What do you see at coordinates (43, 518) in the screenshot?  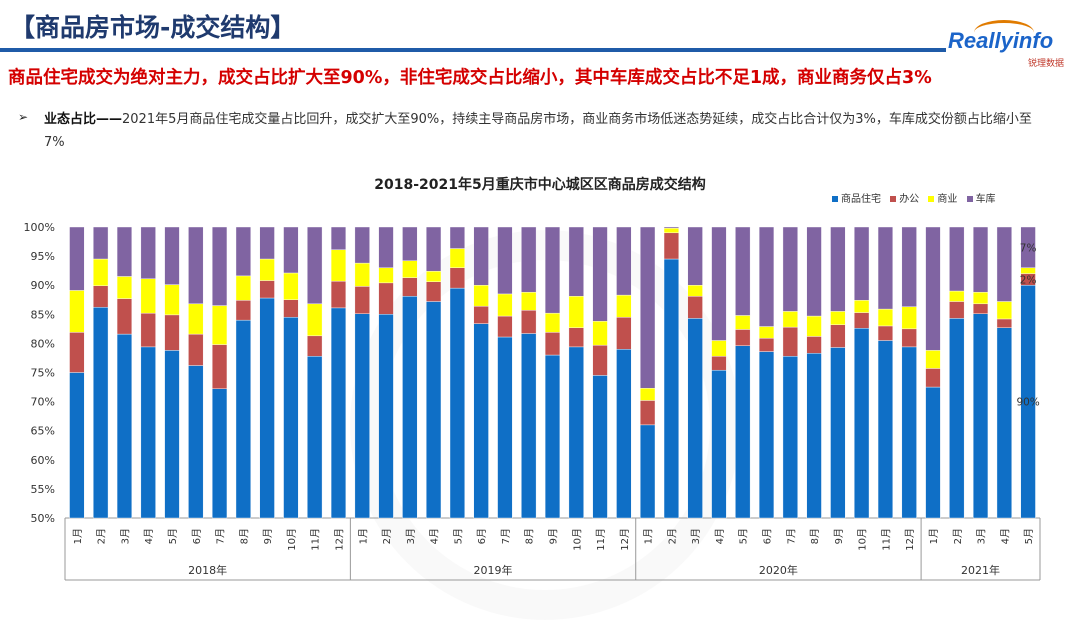 I see `y-tick-label: 50%` at bounding box center [43, 518].